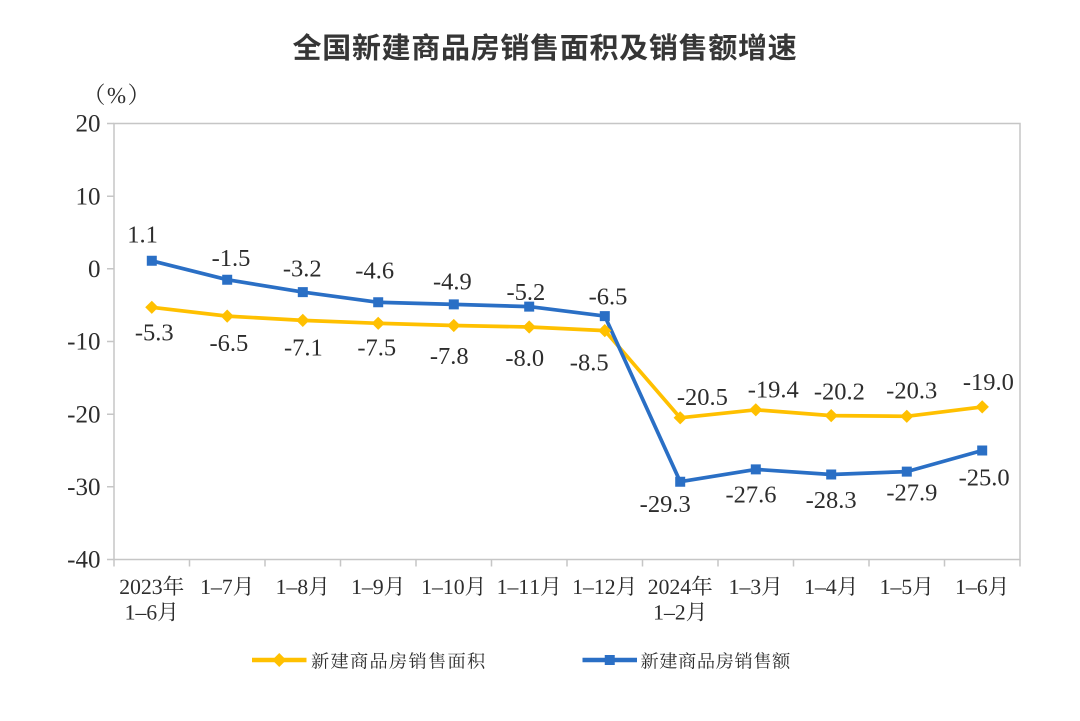 The width and height of the screenshot is (1080, 721). I want to click on svg-text: -20.2, so click(839, 392).